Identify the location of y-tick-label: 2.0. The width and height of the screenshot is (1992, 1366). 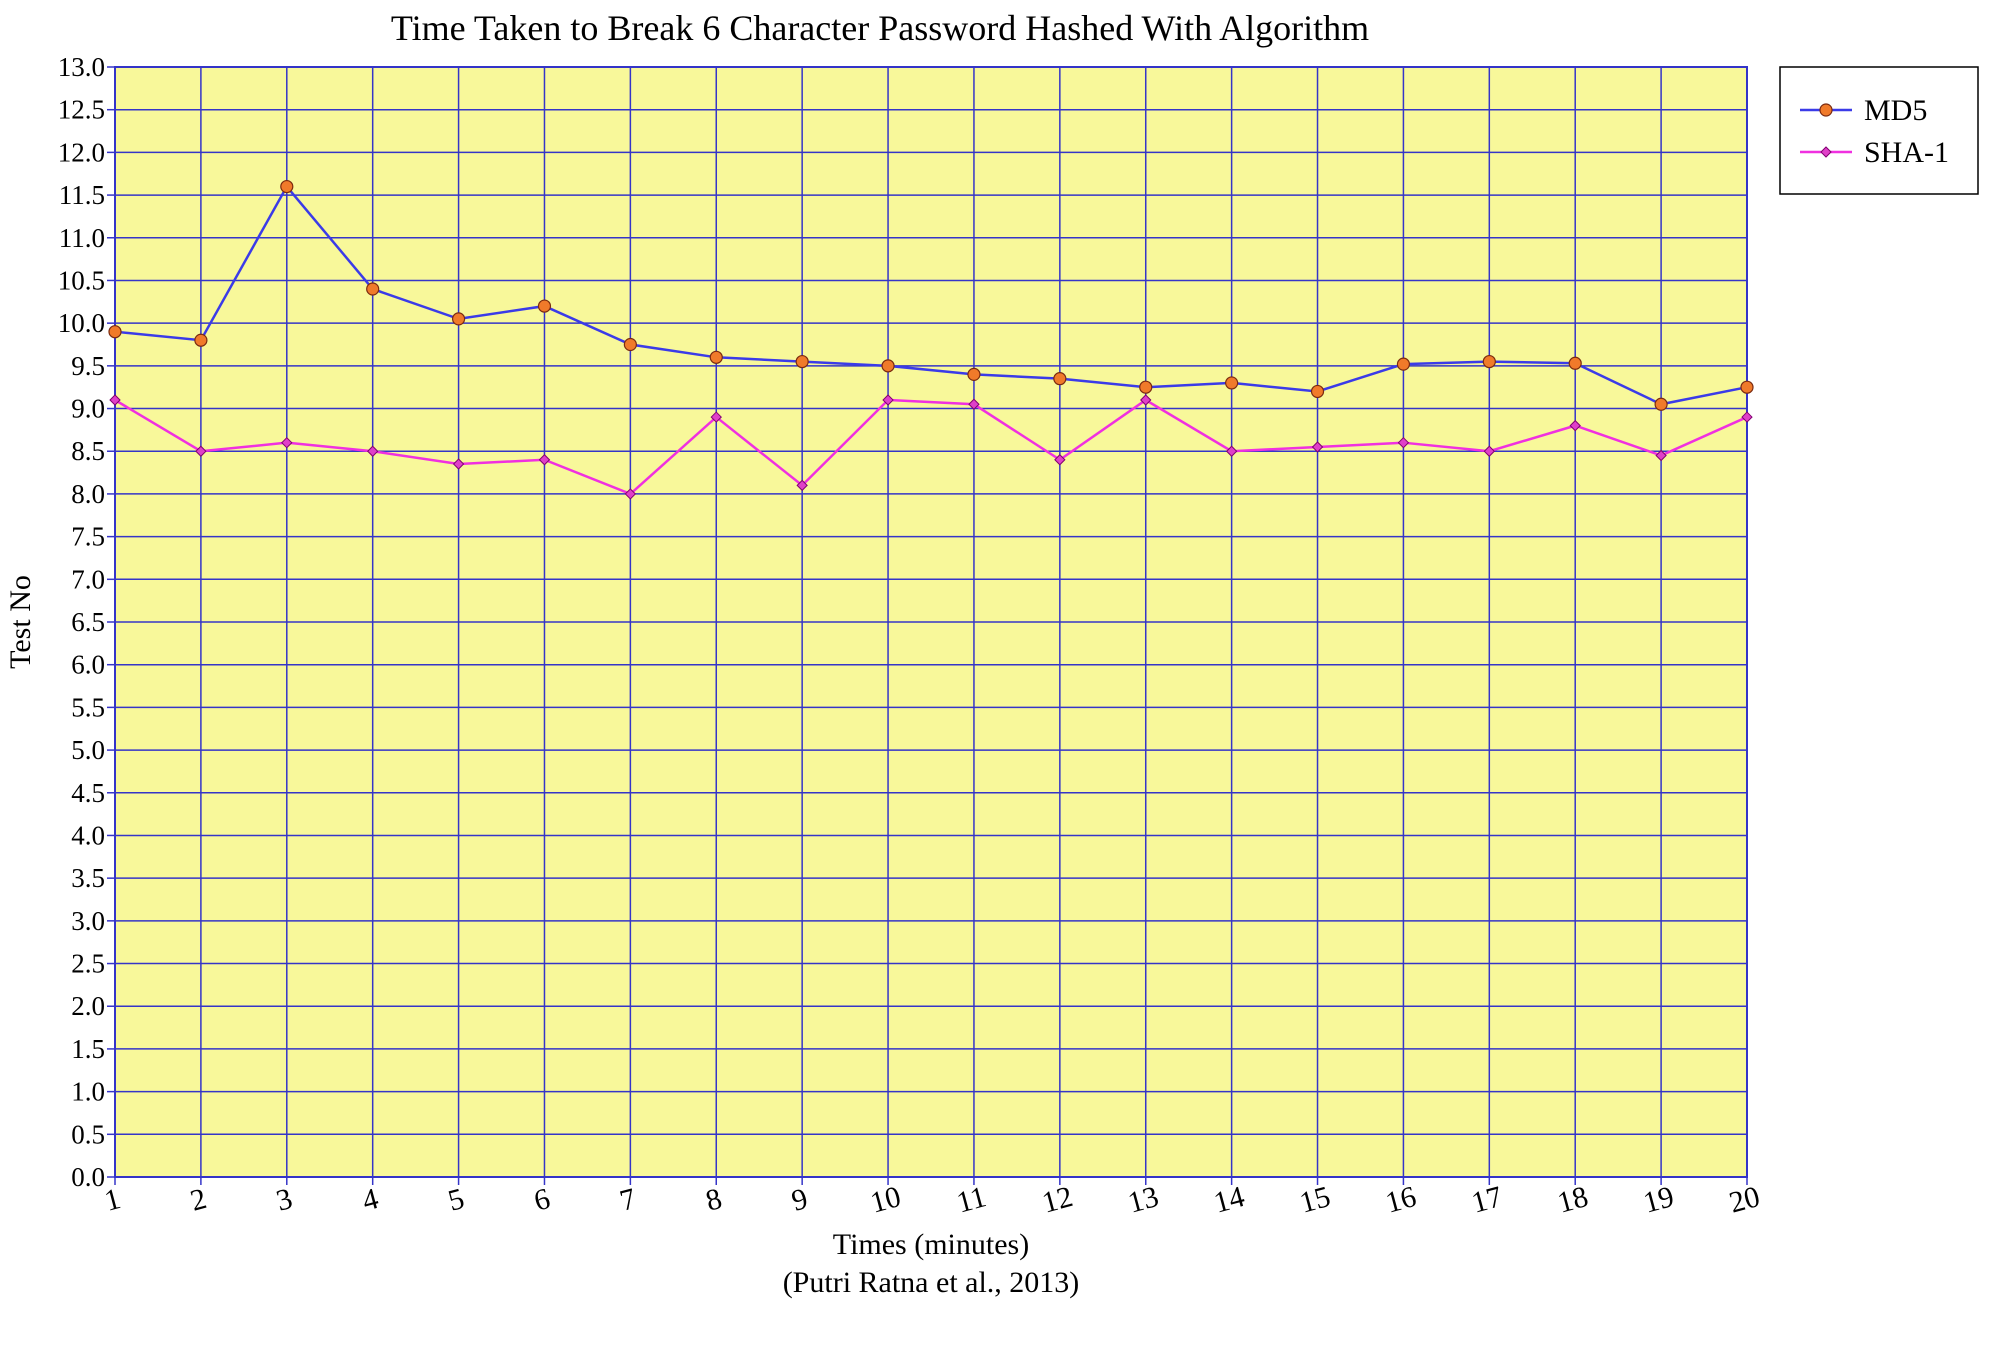
(88, 1006).